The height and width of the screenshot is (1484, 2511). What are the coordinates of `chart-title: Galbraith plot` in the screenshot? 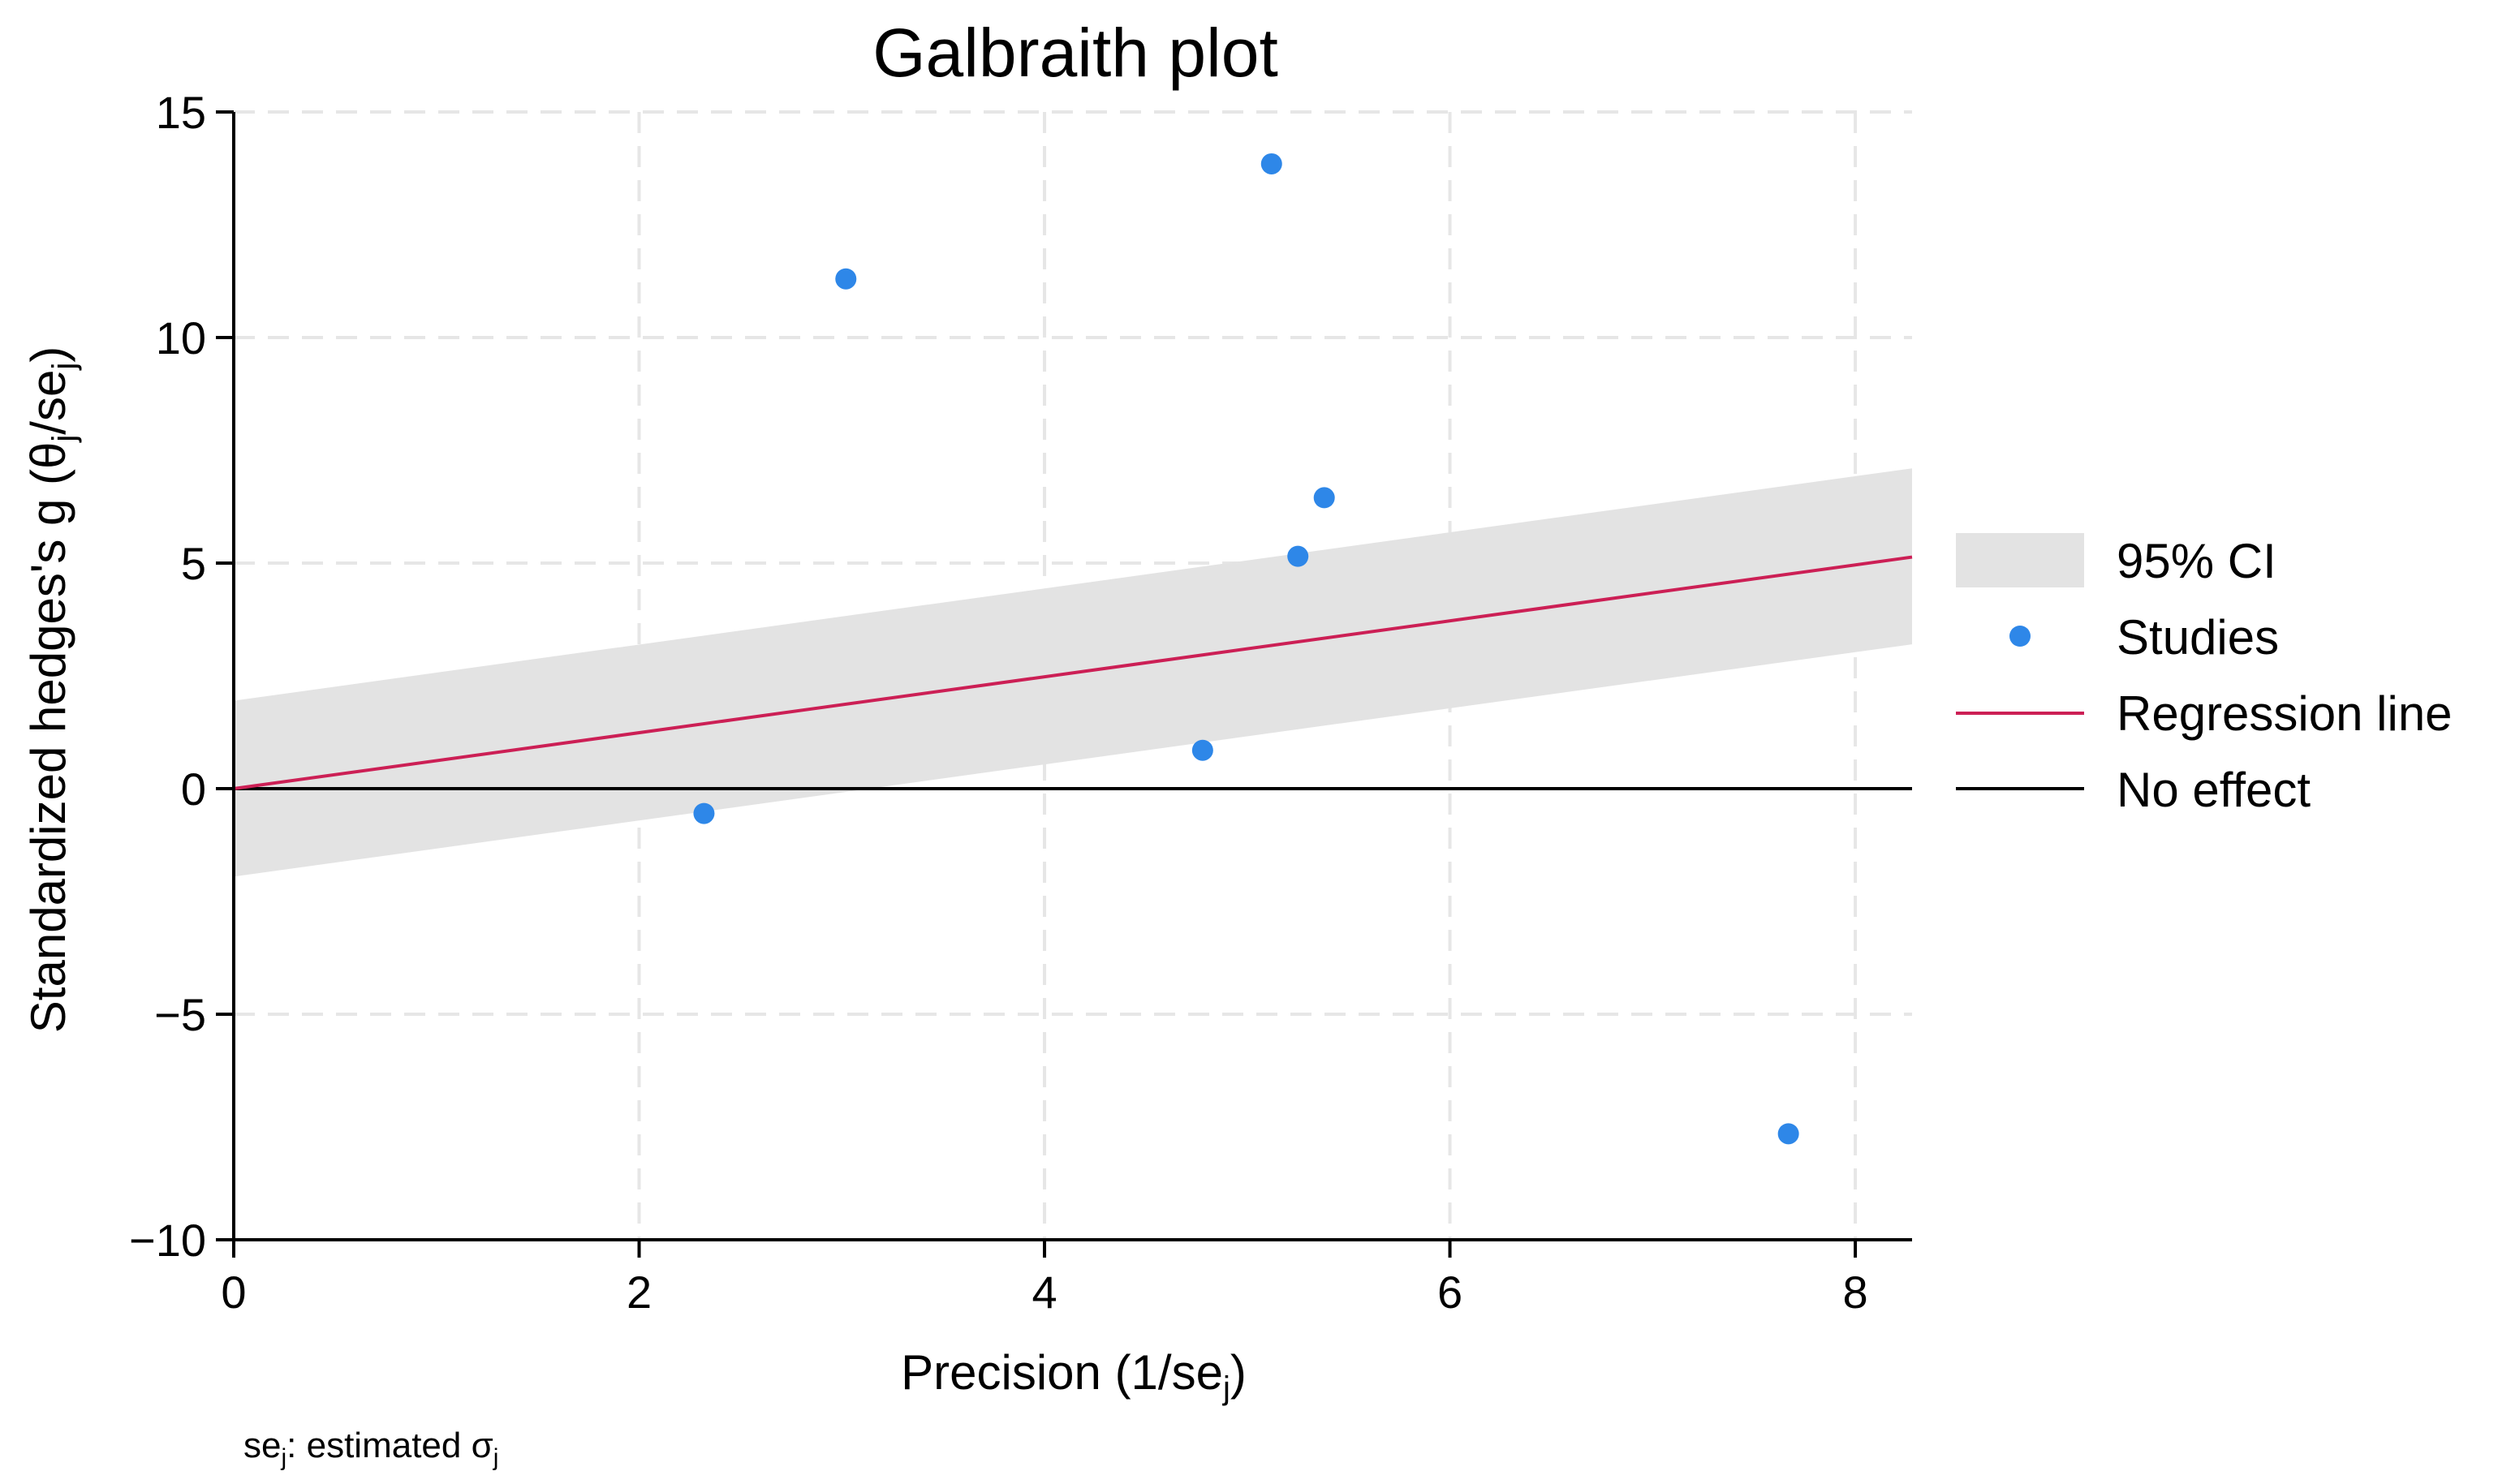 It's located at (1075, 53).